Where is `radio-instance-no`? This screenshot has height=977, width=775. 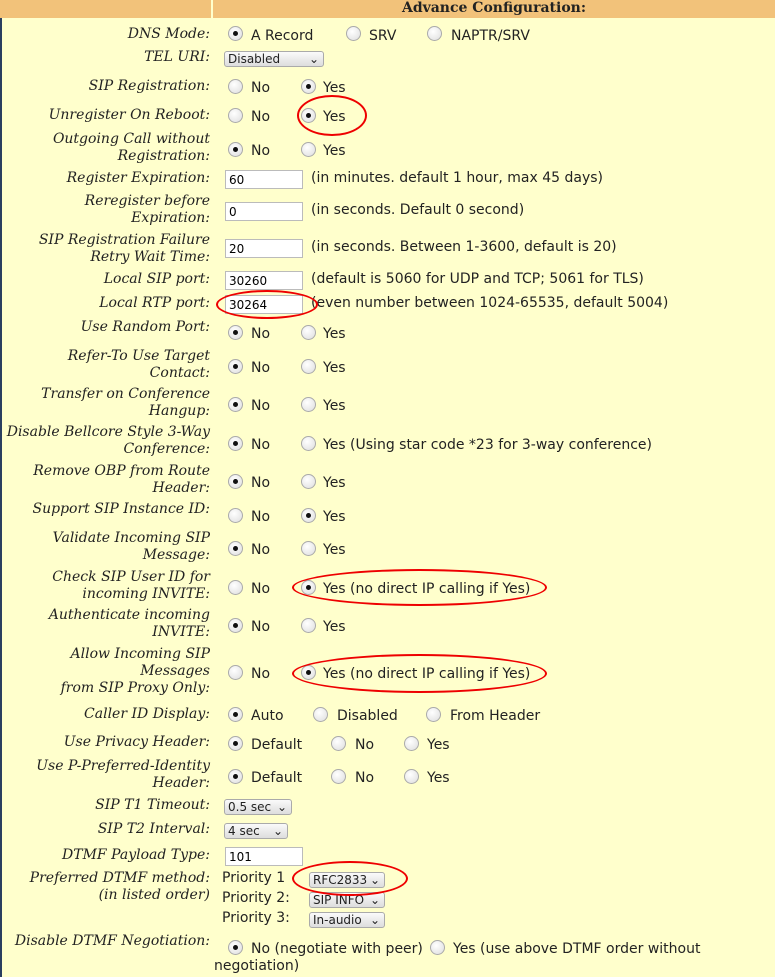 radio-instance-no is located at coordinates (235, 515).